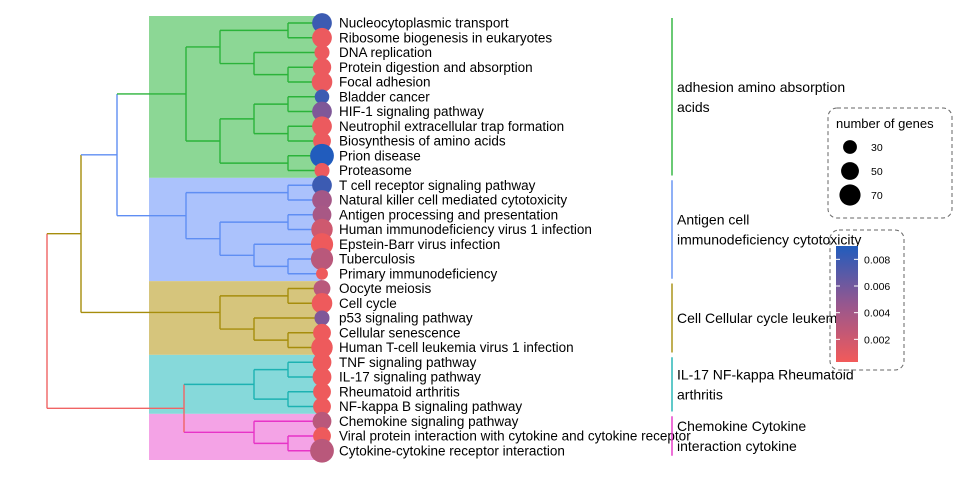  Describe the element at coordinates (385, 288) in the screenshot. I see `leaf-label: Oocyte meiosis` at that location.